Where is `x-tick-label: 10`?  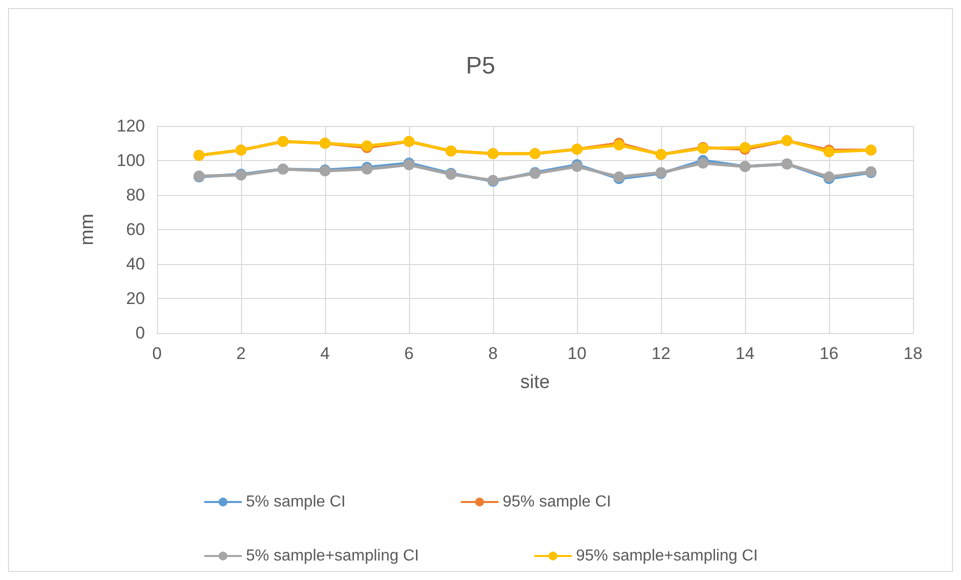 x-tick-label: 10 is located at coordinates (577, 353).